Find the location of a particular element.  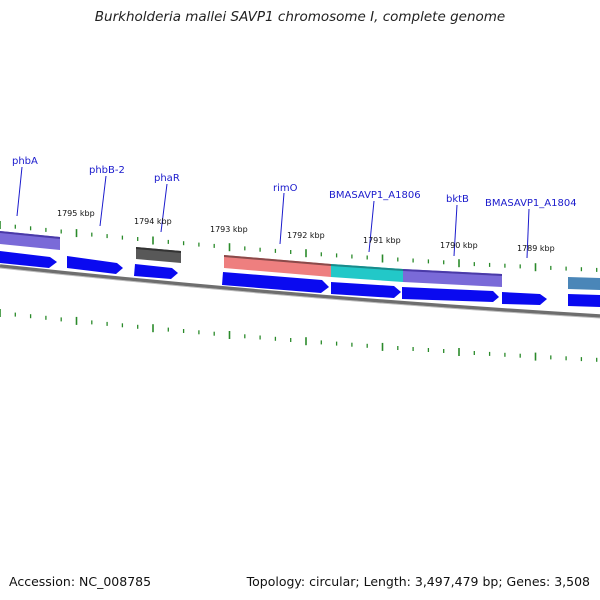

gene-arrow-rimO is located at coordinates (275, 282).